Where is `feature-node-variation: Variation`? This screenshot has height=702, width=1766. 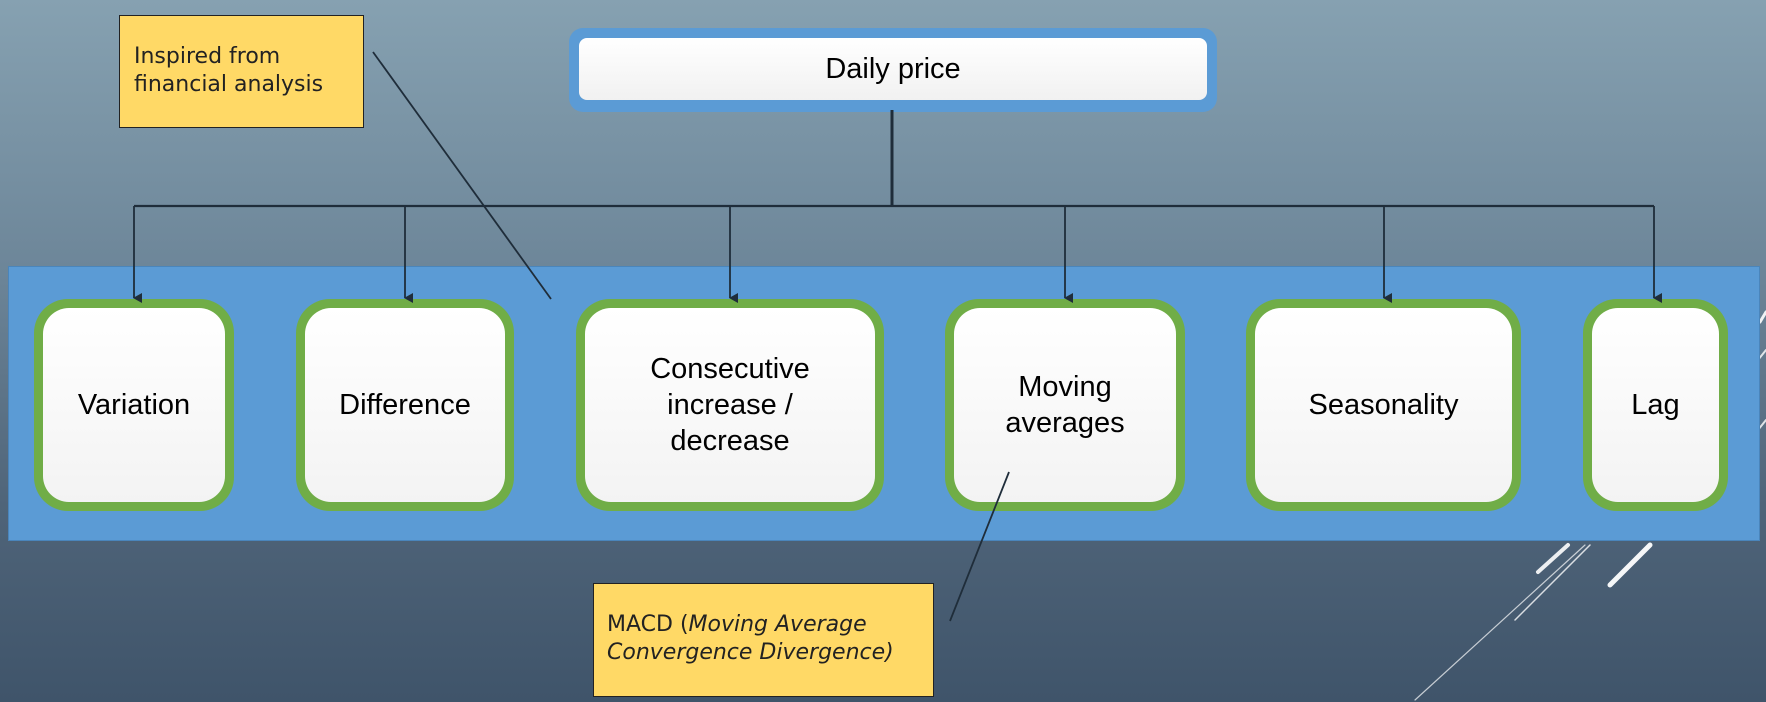 feature-node-variation: Variation is located at coordinates (134, 405).